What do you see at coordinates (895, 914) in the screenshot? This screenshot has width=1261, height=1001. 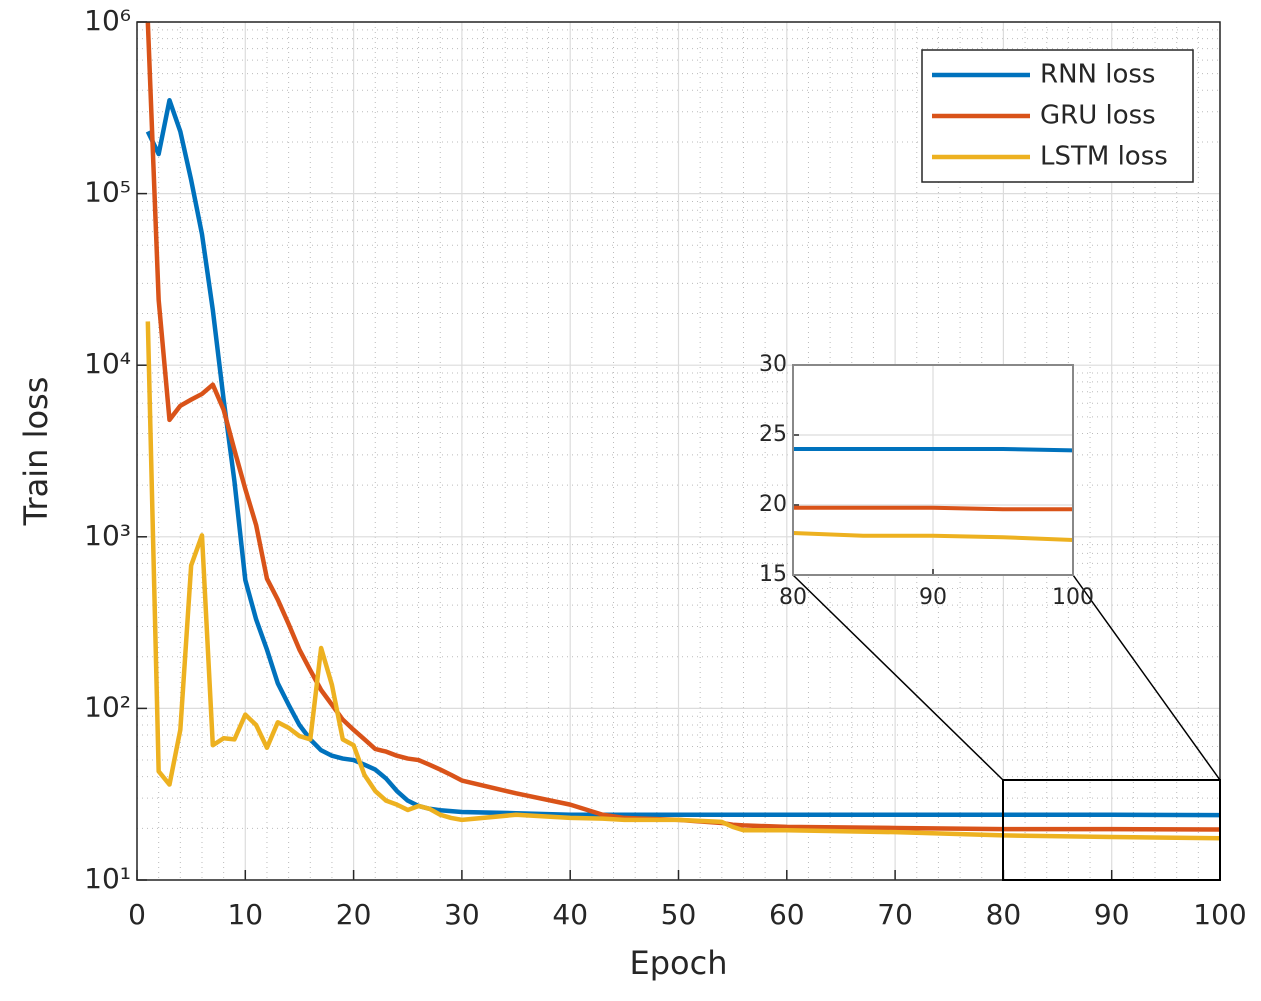 I see `x-tick-label: 70` at bounding box center [895, 914].